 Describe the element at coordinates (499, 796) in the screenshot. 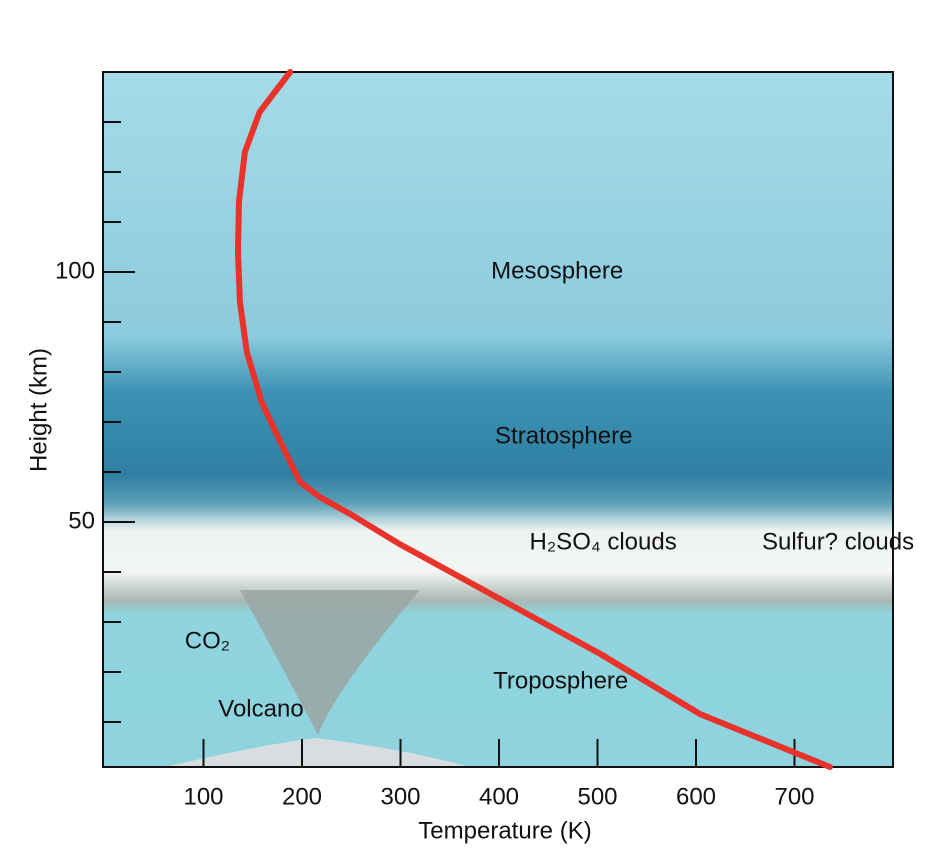

I see `x-tick-label: 400` at that location.